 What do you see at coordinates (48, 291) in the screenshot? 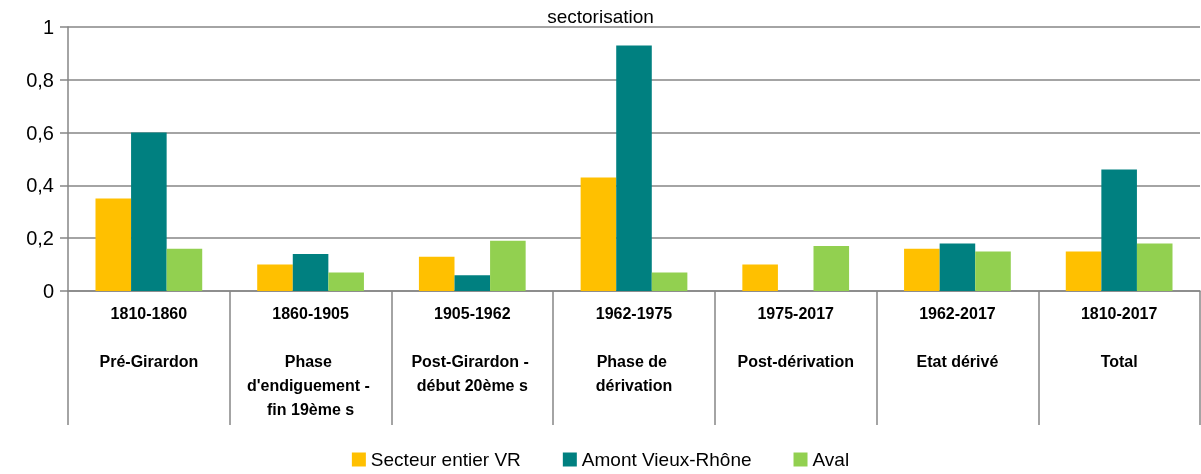
I see `y-tick-label: 0` at bounding box center [48, 291].